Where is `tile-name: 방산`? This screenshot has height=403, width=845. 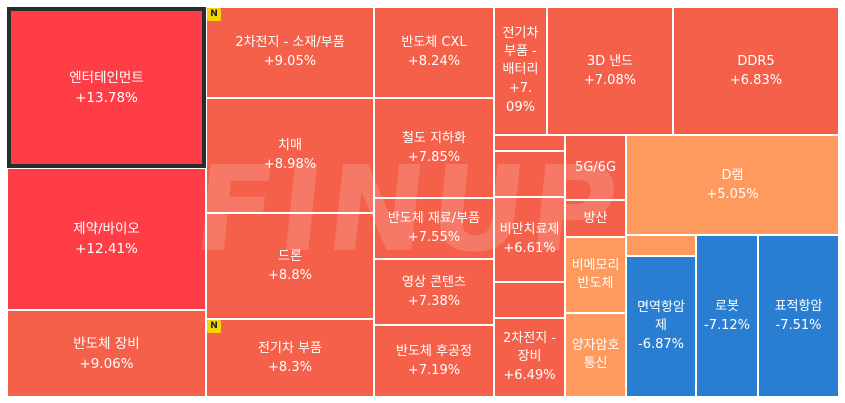
tile-name: 방산 is located at coordinates (595, 218).